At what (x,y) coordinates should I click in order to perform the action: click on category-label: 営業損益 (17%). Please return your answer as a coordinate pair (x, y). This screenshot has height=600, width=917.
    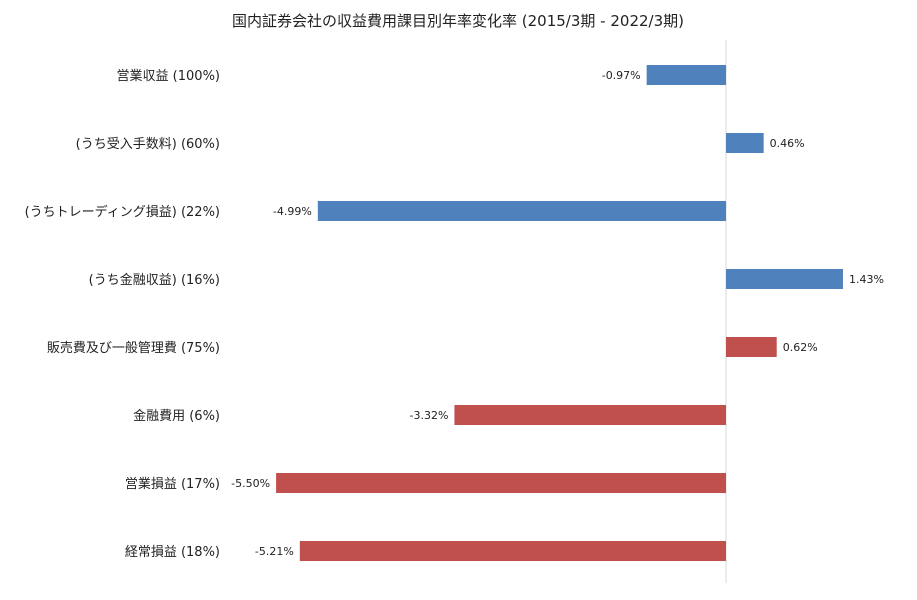
    Looking at the image, I should click on (172, 484).